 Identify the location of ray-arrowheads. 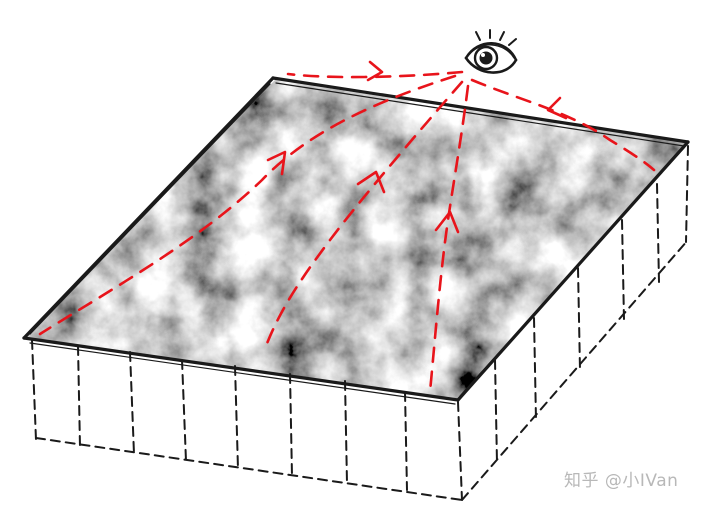
(417, 147).